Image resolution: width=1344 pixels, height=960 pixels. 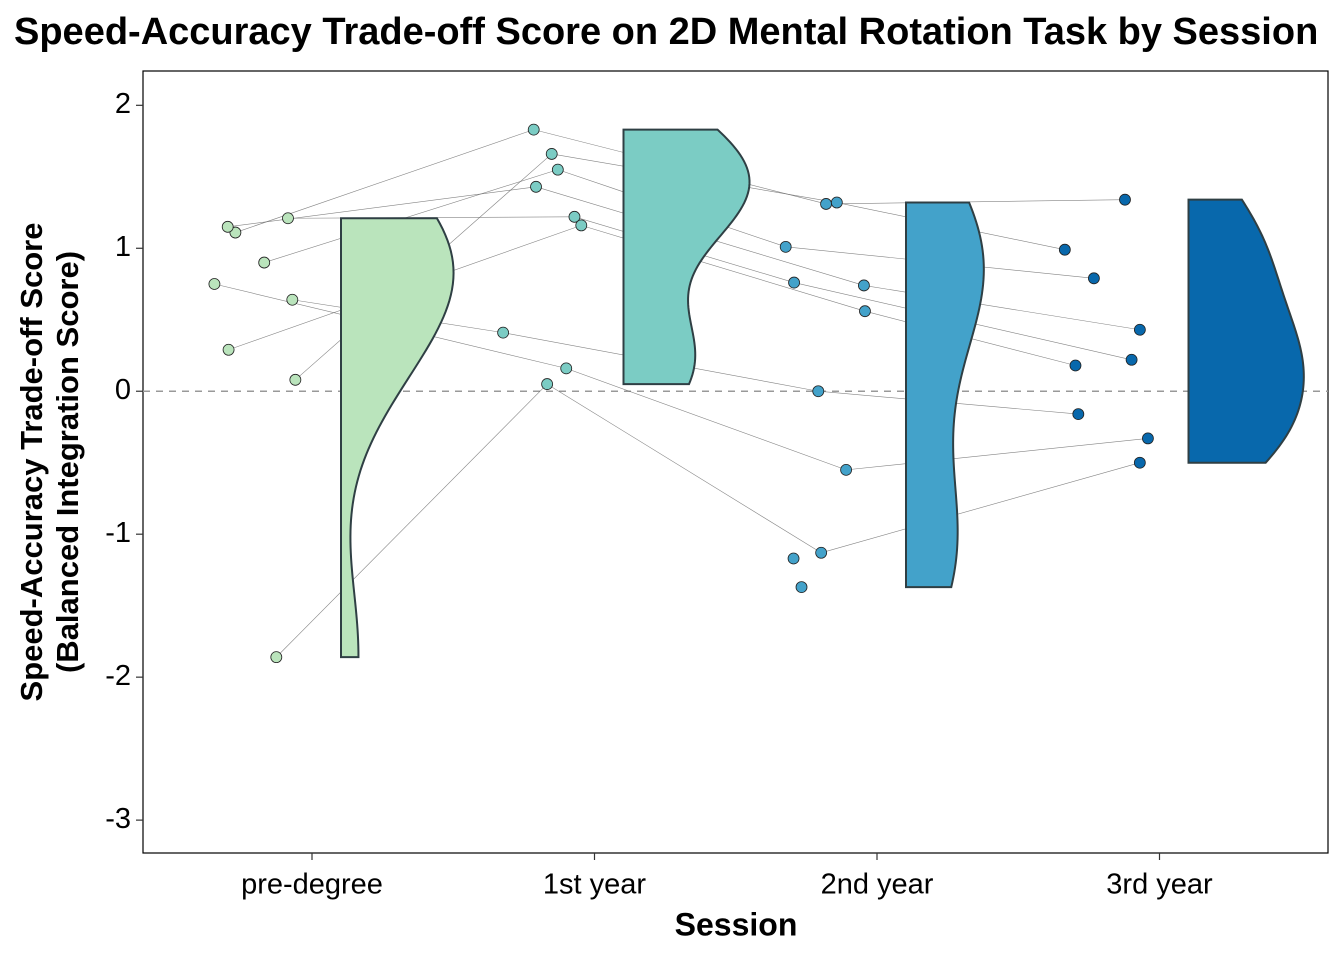 What do you see at coordinates (118, 819) in the screenshot?
I see `y-tick-label: -3` at bounding box center [118, 819].